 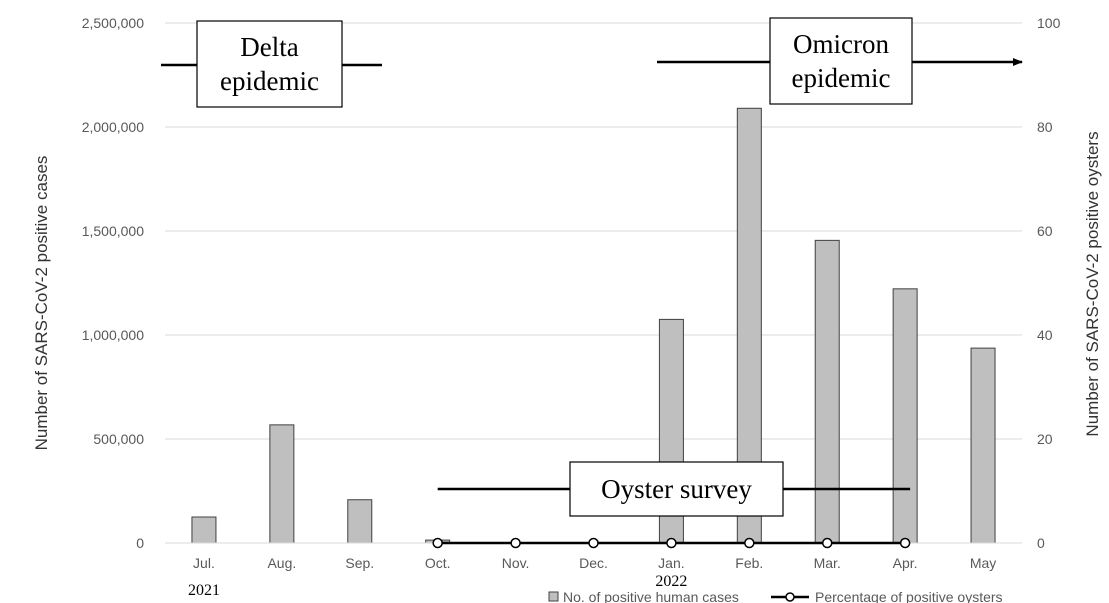 What do you see at coordinates (909, 596) in the screenshot?
I see `legend-line-label: Percentage of positive oysters` at bounding box center [909, 596].